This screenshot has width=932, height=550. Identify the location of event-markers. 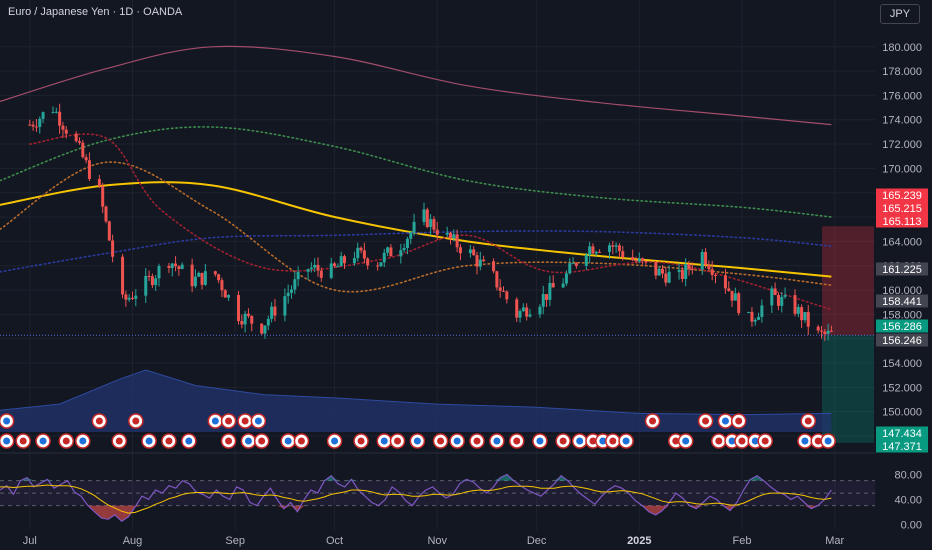
(418, 431).